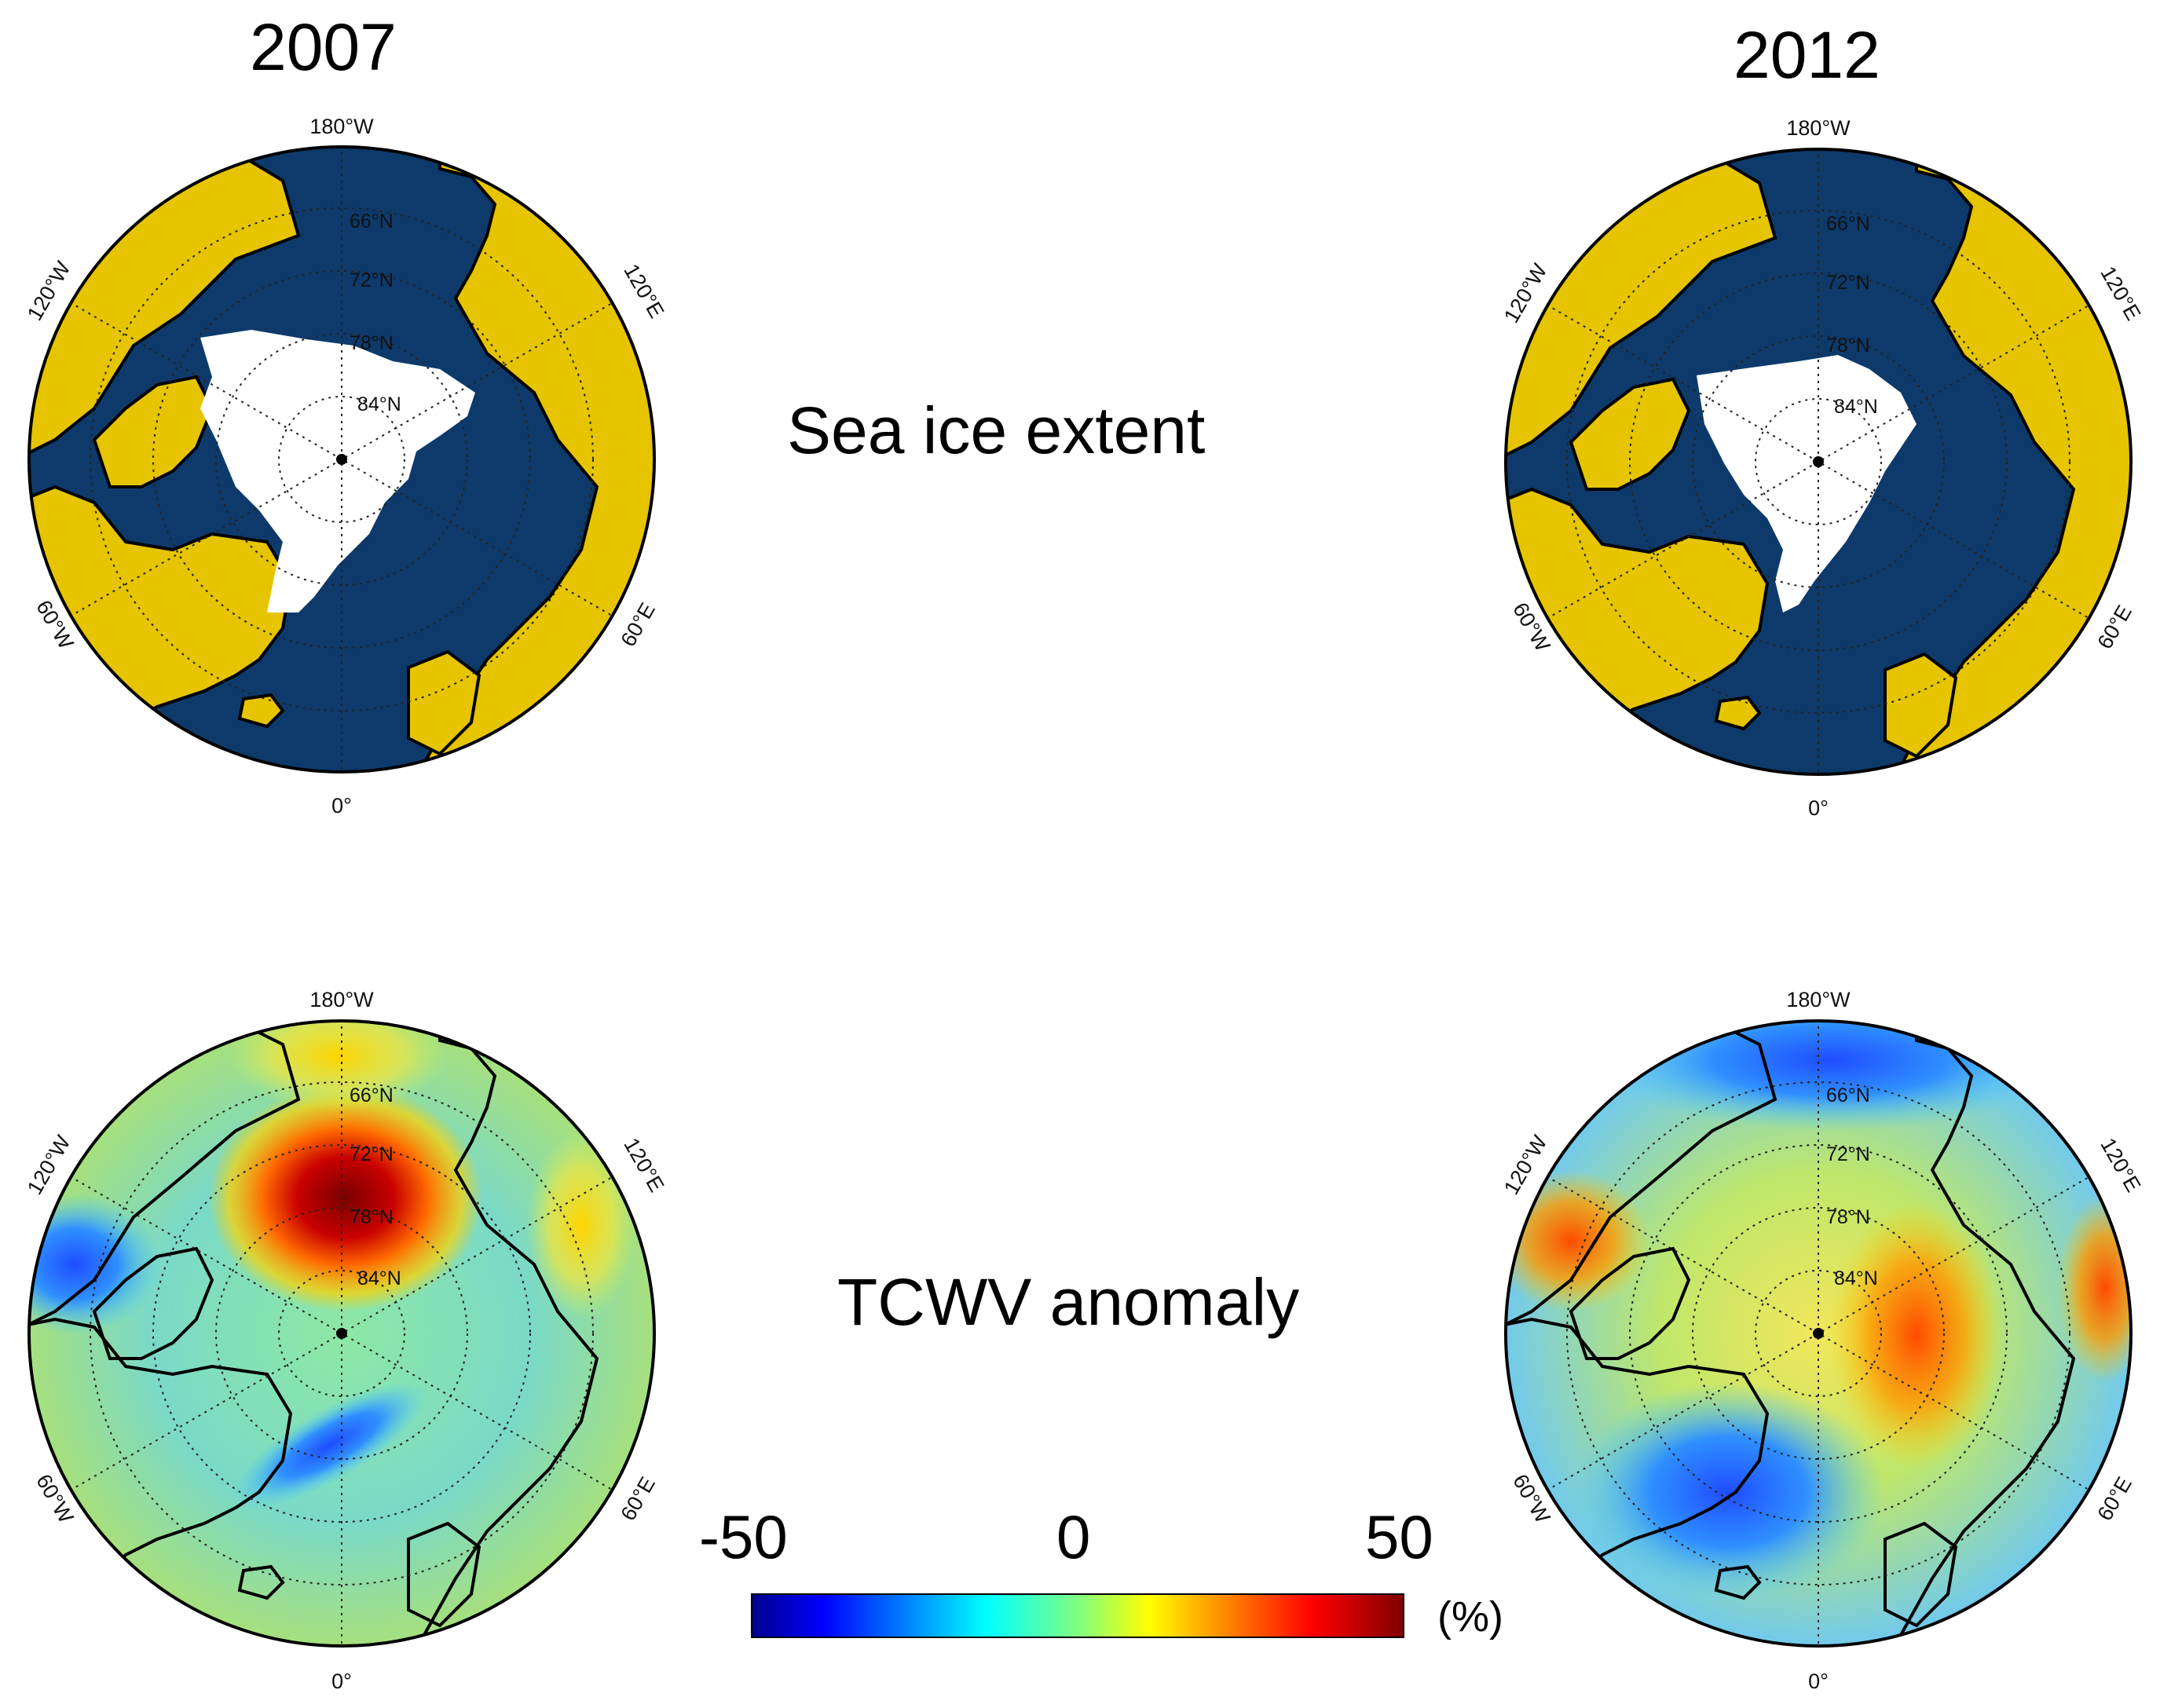  Describe the element at coordinates (323, 47) in the screenshot. I see `year-title-2007: 2007` at that location.